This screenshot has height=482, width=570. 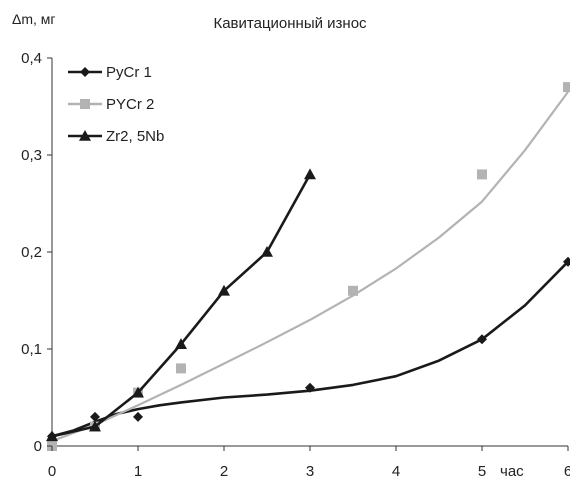 What do you see at coordinates (482, 471) in the screenshot?
I see `x-tick-label: 5` at bounding box center [482, 471].